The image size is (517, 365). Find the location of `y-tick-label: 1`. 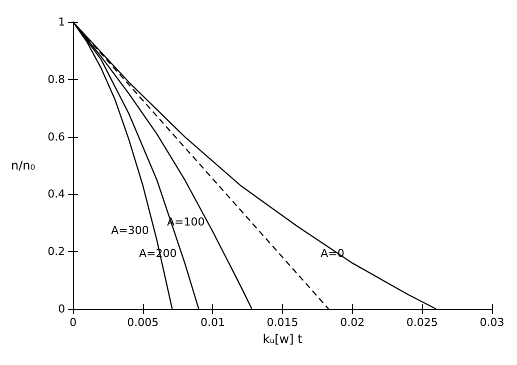

y-tick-label: 1 is located at coordinates (62, 22).